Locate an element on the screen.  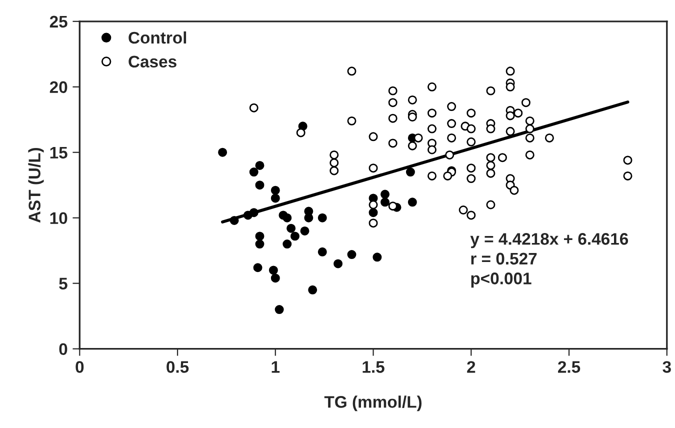
x-tick-label: 0 is located at coordinates (80, 367).